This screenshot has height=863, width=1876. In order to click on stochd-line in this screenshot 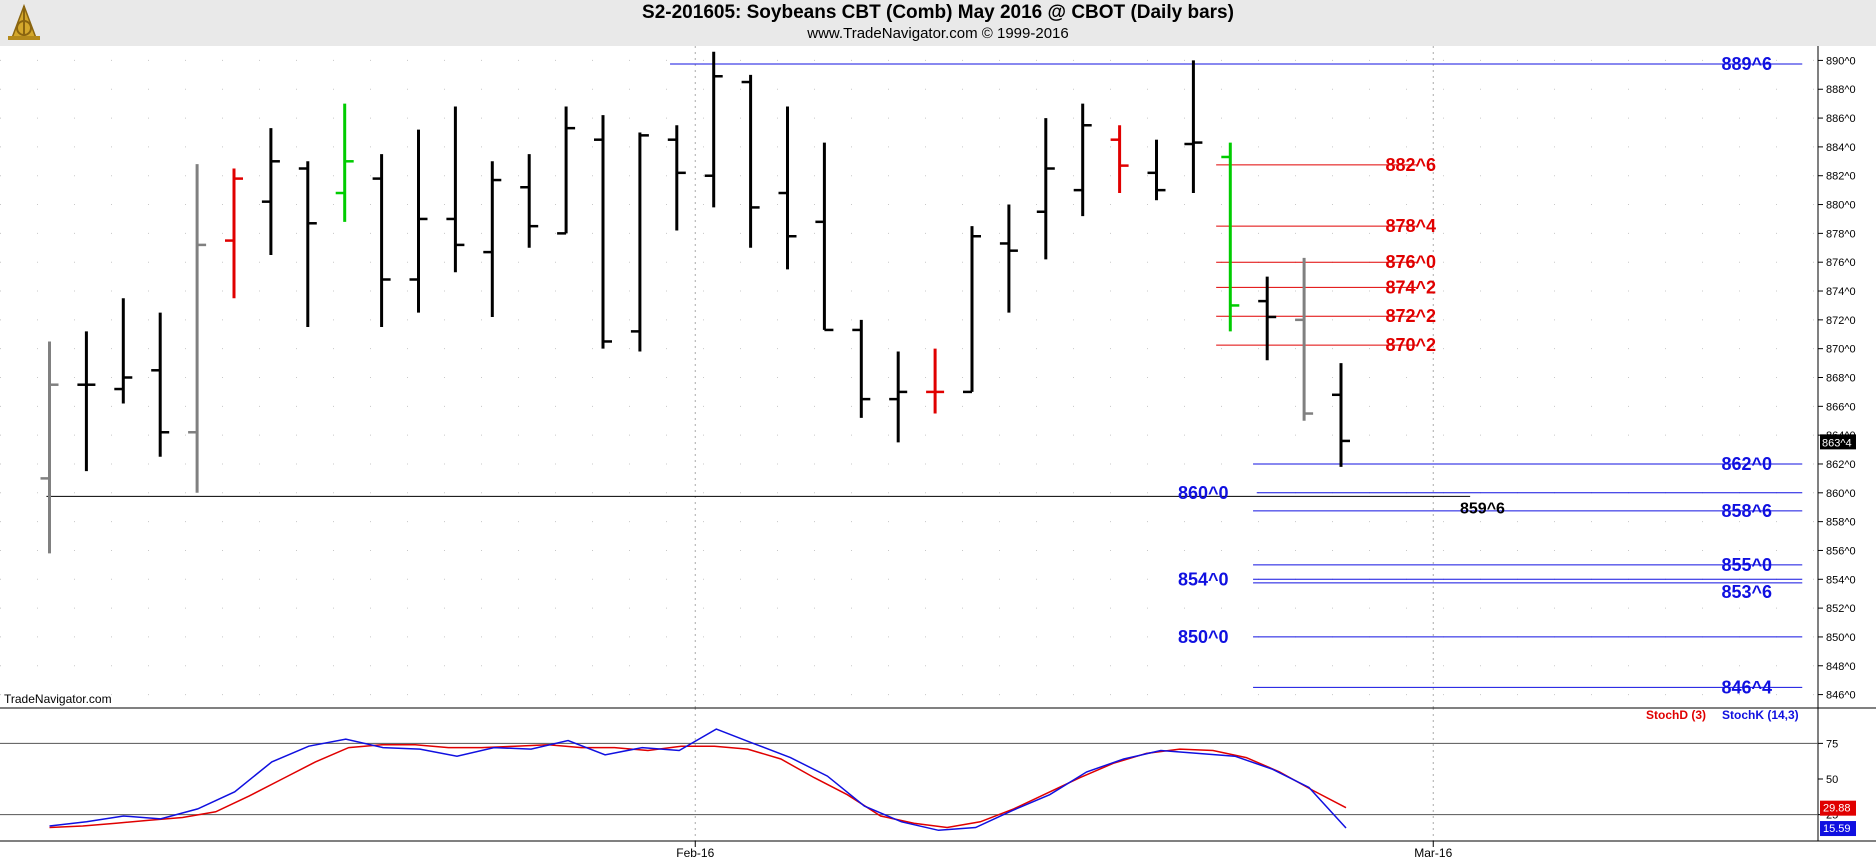, I will do `click(698, 786)`.